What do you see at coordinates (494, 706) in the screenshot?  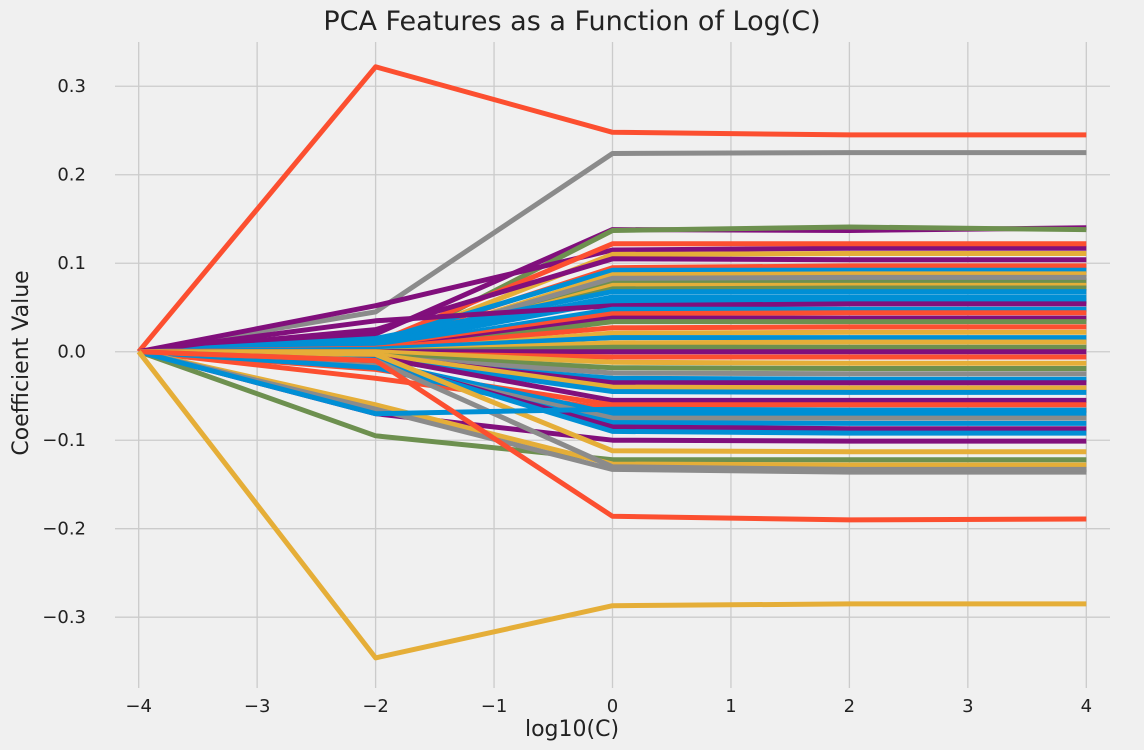 I see `x-tick-label: −1` at bounding box center [494, 706].